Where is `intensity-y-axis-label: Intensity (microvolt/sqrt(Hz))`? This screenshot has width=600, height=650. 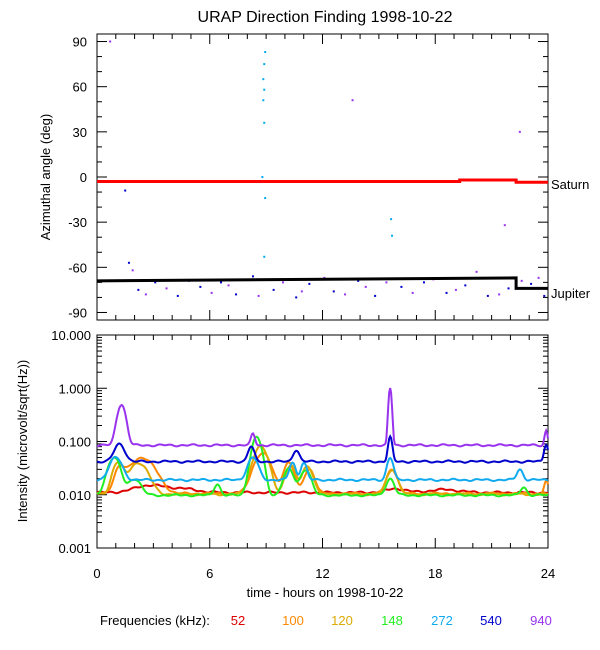 intensity-y-axis-label: Intensity (microvolt/sqrt(Hz)) is located at coordinates (22, 441).